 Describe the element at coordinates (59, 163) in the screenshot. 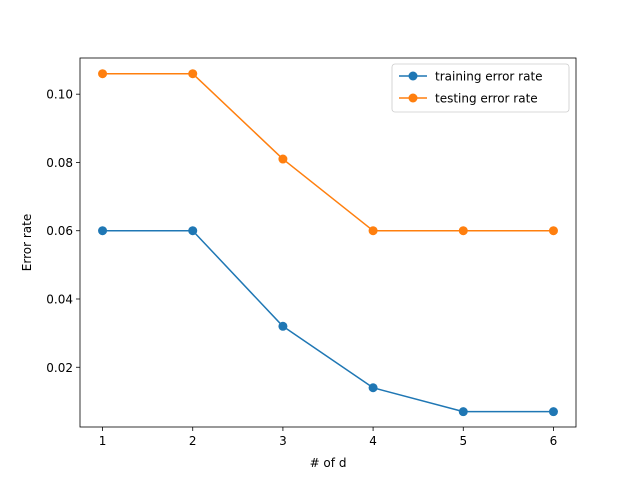

I see `y-tick-label: 0.08` at that location.